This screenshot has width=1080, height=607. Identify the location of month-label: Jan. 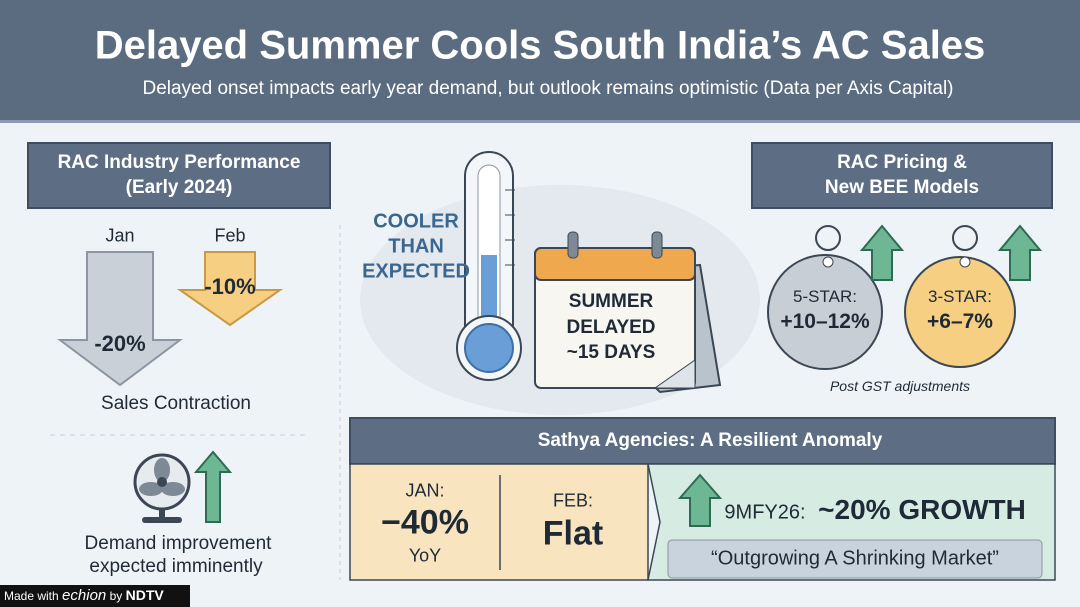
(120, 235).